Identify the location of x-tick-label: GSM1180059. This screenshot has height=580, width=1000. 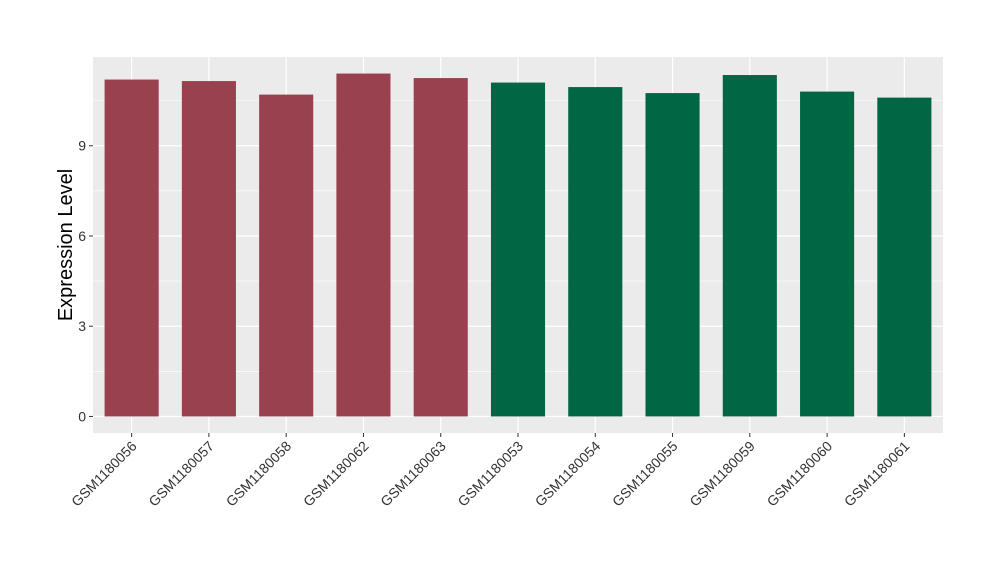
(722, 474).